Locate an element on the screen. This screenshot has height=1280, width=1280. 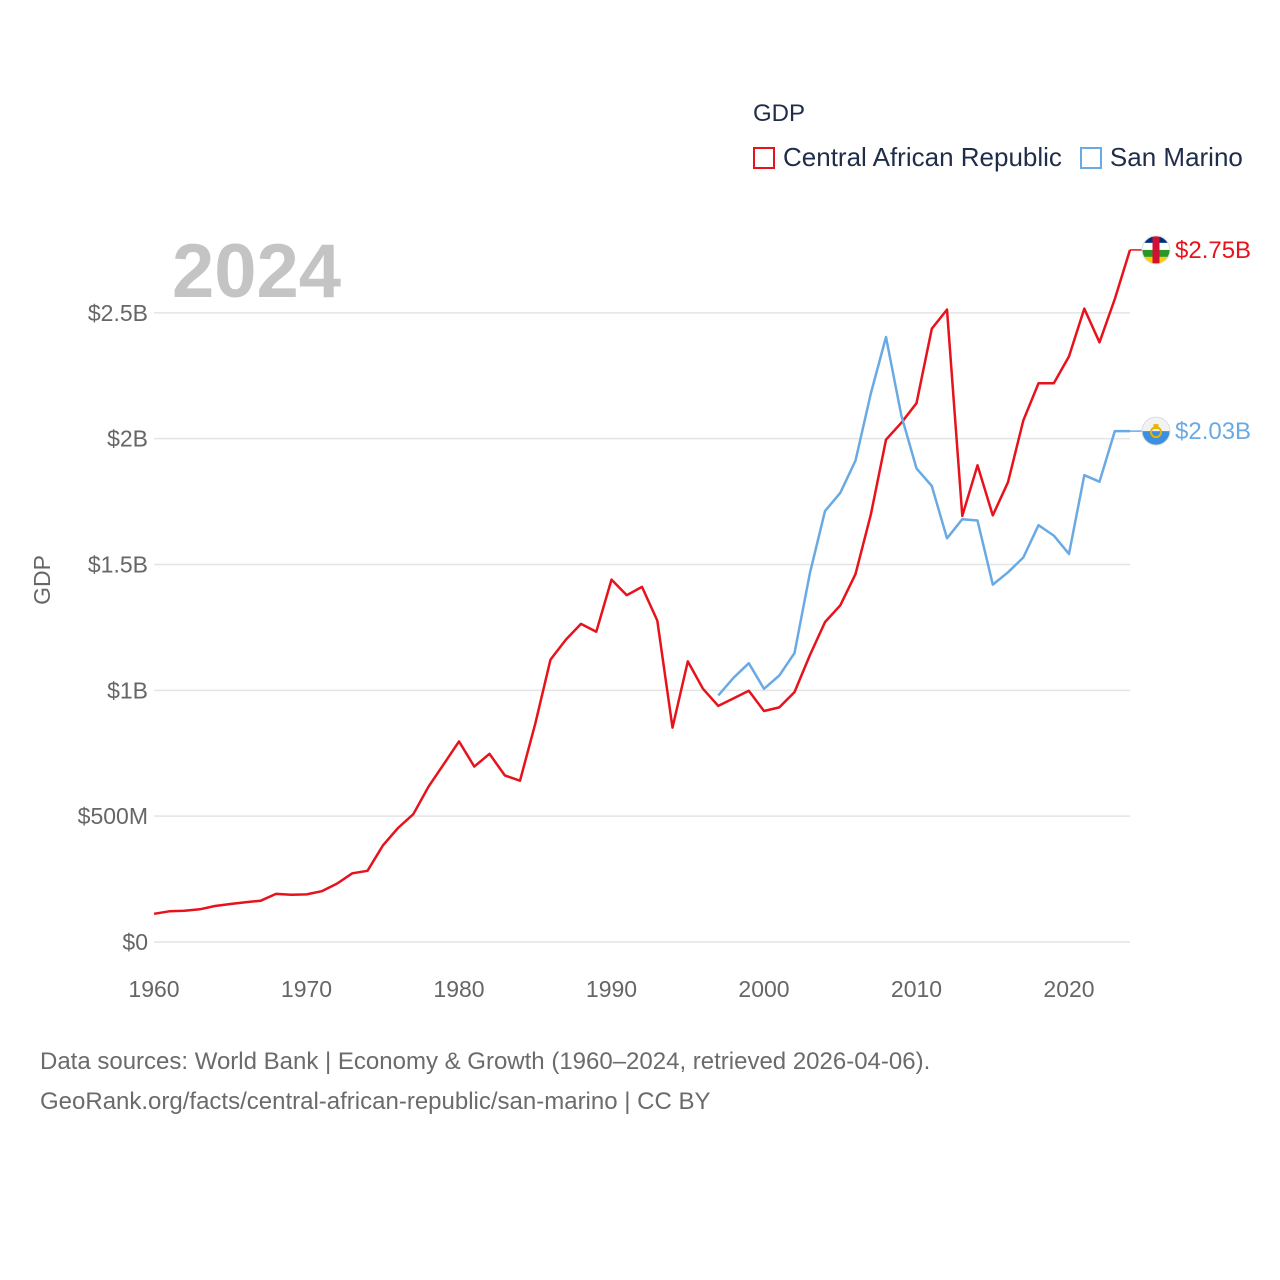
x-tick-label: 2010 is located at coordinates (916, 989).